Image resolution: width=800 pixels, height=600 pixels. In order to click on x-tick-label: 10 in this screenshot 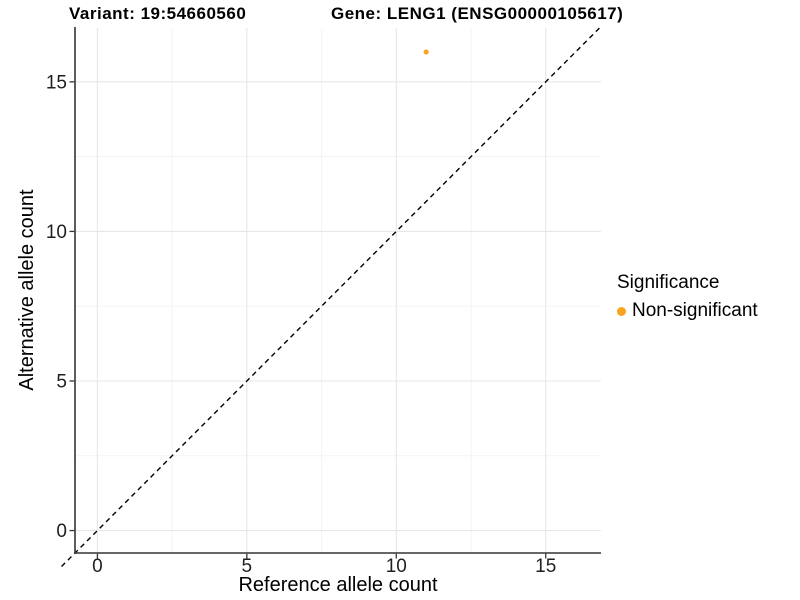, I will do `click(396, 566)`.